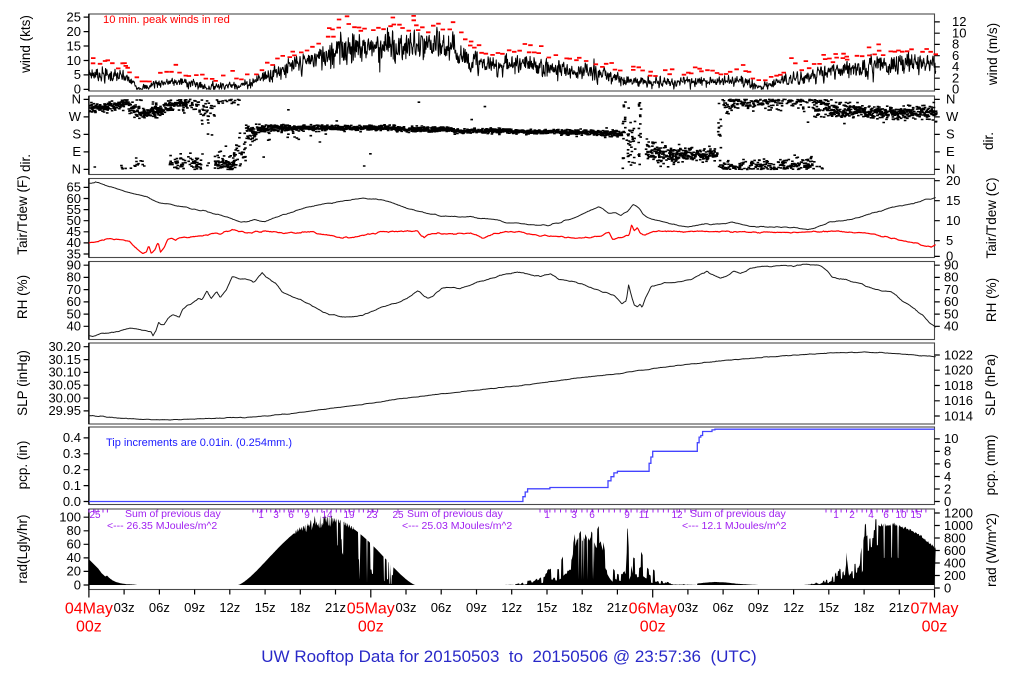 The image size is (1024, 700). Describe the element at coordinates (958, 415) in the screenshot. I see `svg-text: 1014` at that location.